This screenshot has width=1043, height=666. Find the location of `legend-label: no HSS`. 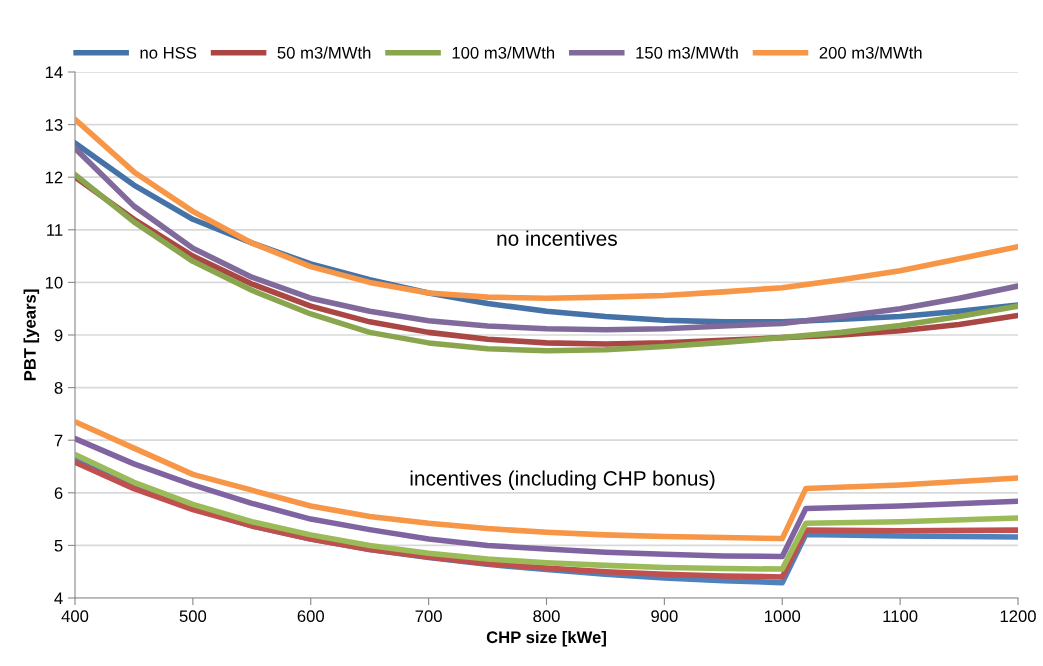

legend-label: no HSS is located at coordinates (168, 52).